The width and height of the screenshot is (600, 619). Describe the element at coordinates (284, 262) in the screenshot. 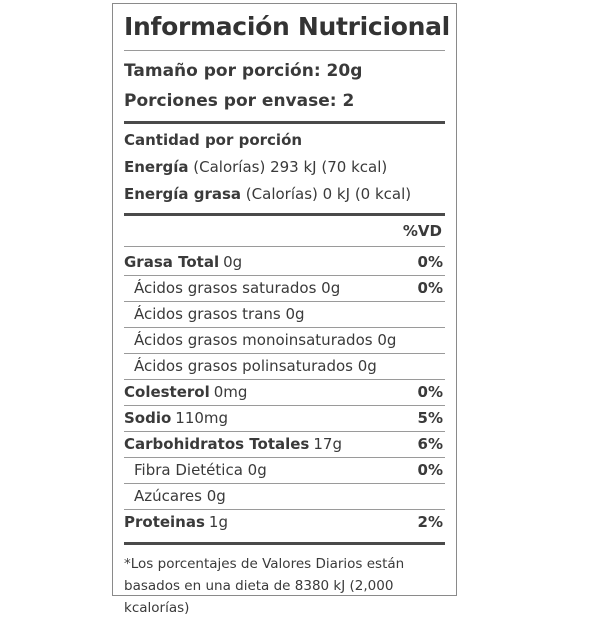

I see `nutrient-row-total-fat: Grasa Total 0g 0%` at that location.